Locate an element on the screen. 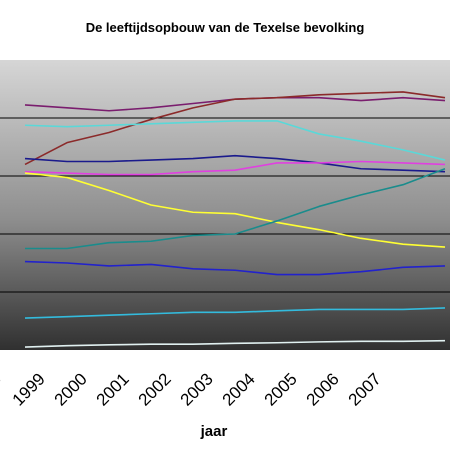 This screenshot has width=450, height=450. x-tick-label: 2002 is located at coordinates (155, 389).